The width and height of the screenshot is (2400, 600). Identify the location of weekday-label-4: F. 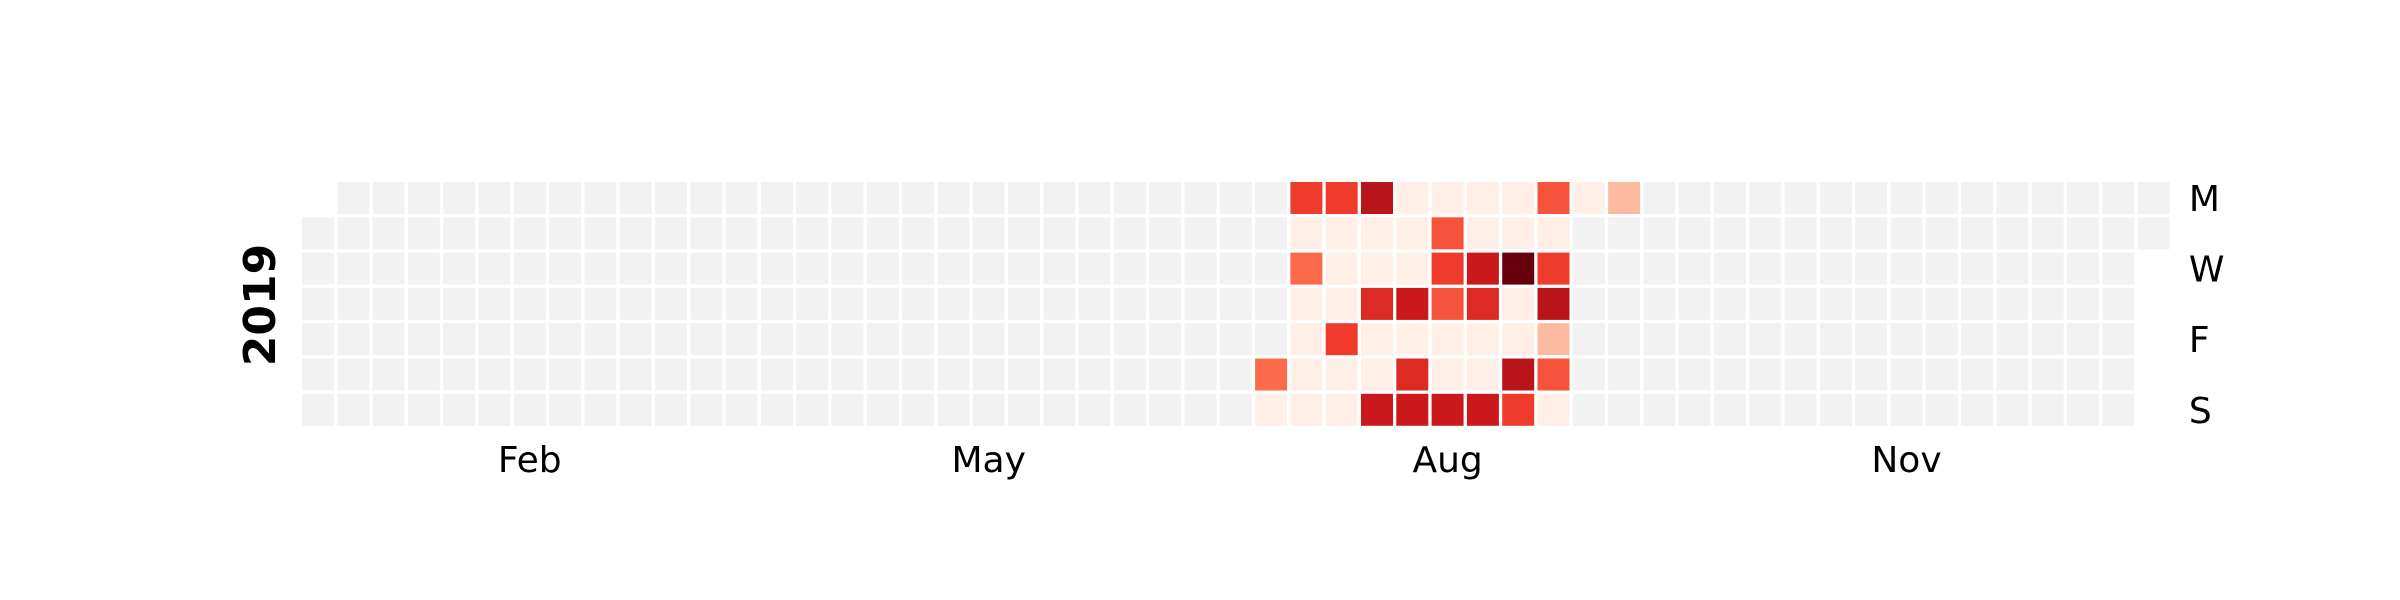
(2199, 340).